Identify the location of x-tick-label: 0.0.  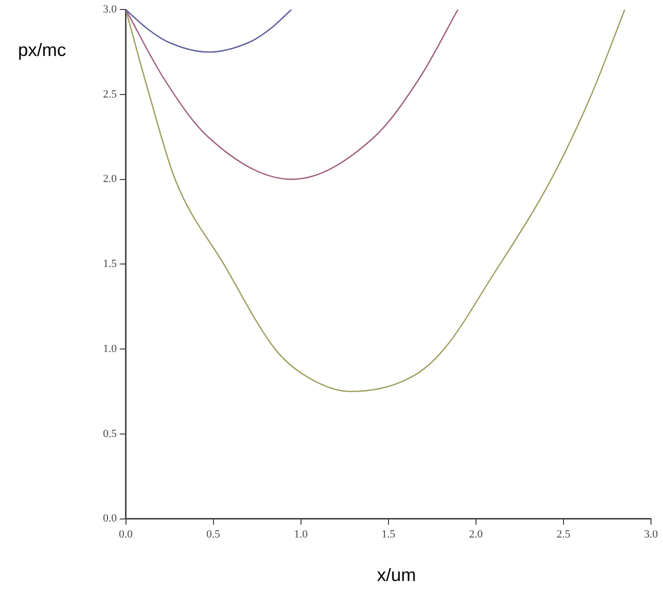
(126, 534).